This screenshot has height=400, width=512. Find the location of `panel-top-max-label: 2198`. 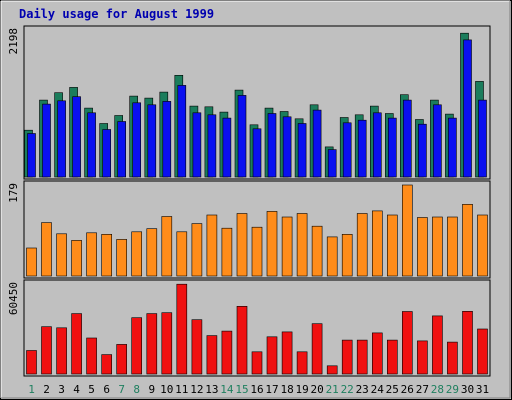

panel-top-max-label: 2198 is located at coordinates (13, 41).